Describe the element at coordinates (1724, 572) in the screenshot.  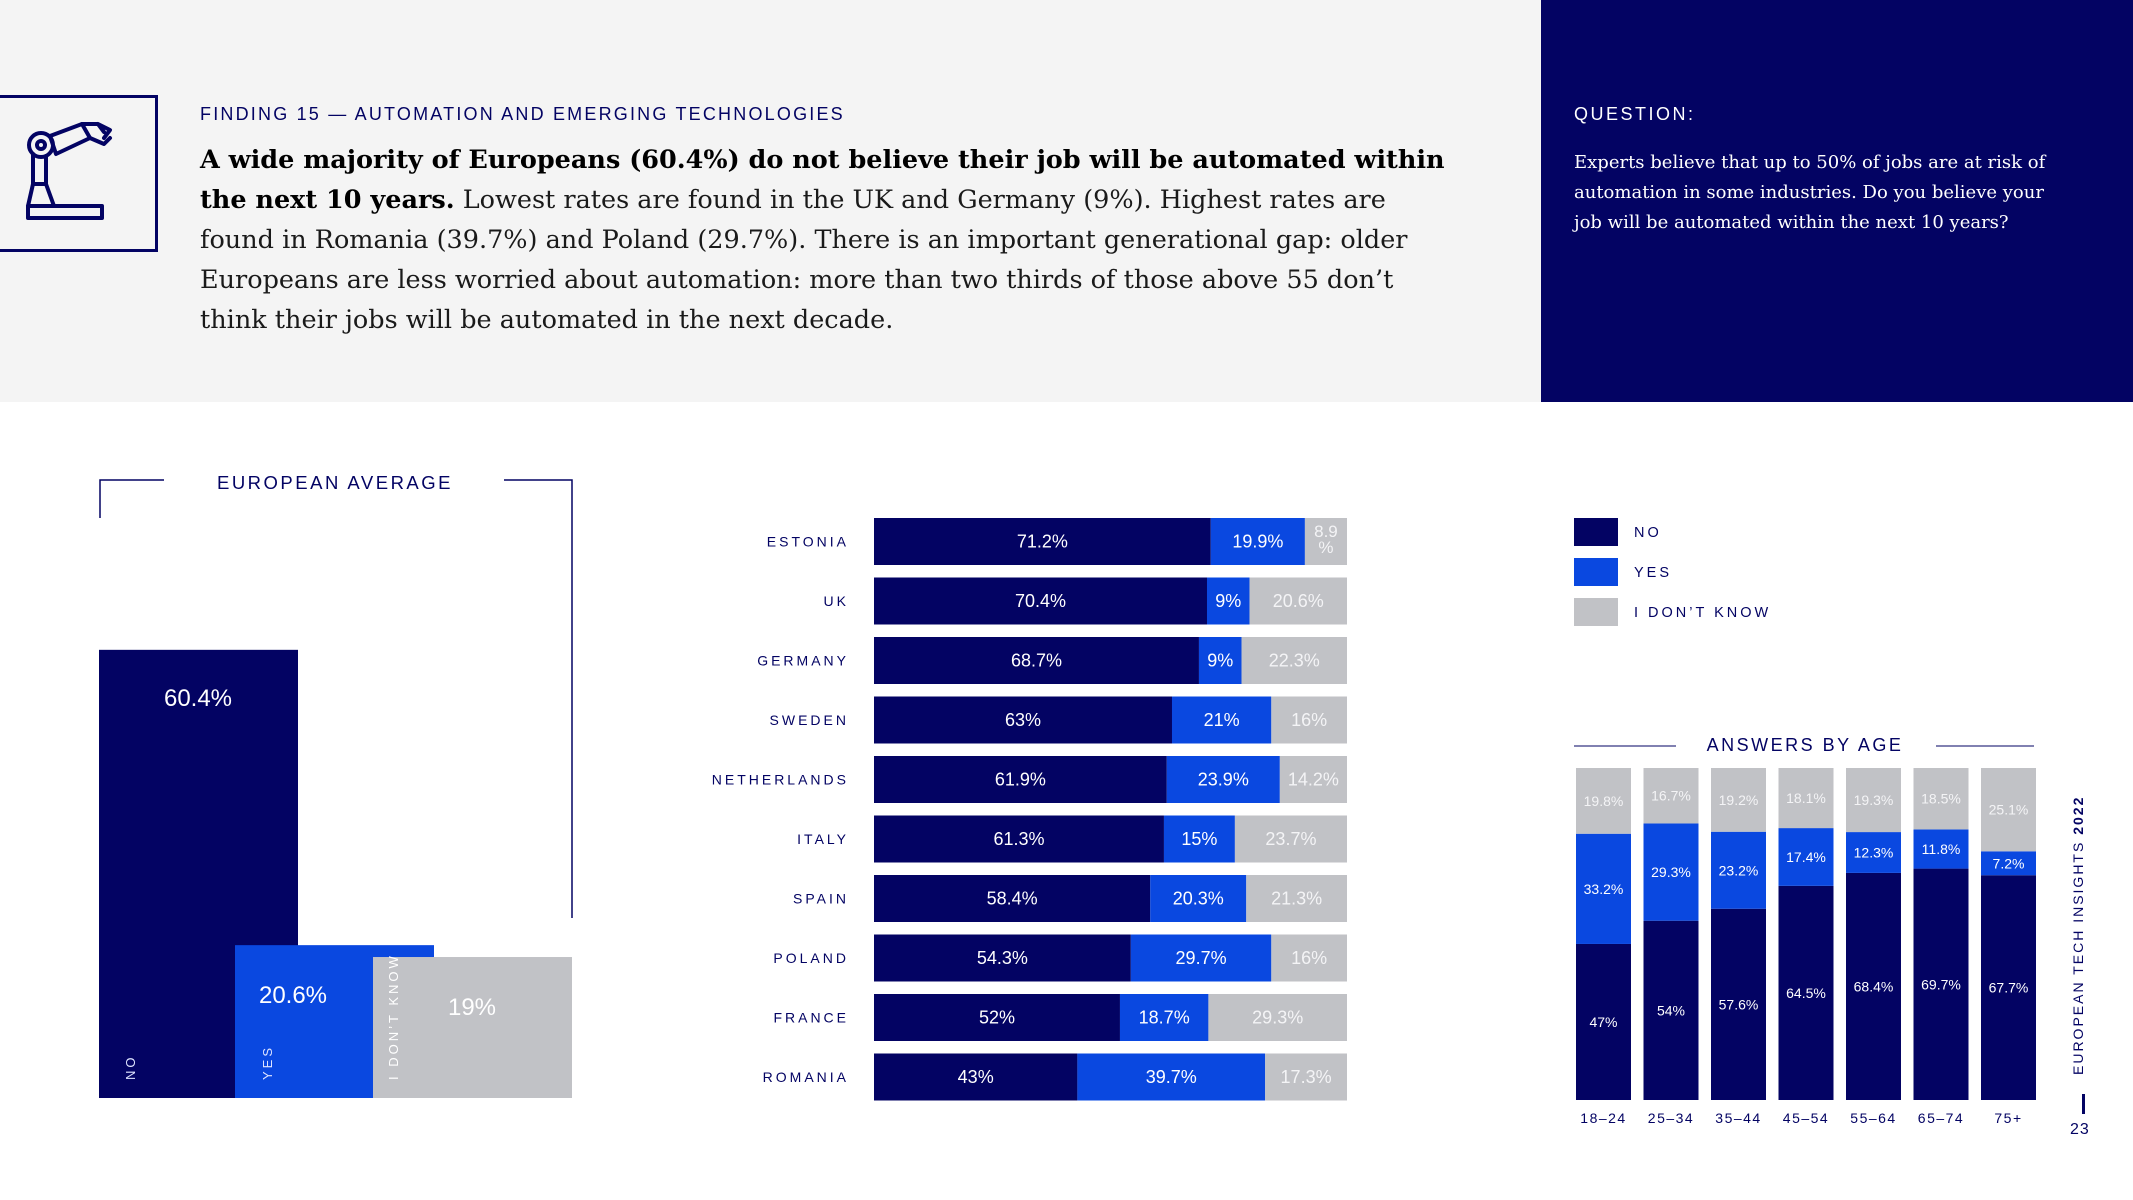
I see `legend-item-yes: YES` at that location.